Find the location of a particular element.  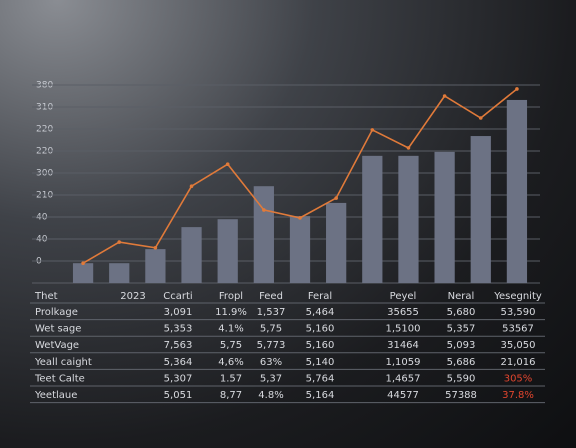

table-cell: Teet Calte is located at coordinates (59, 378).